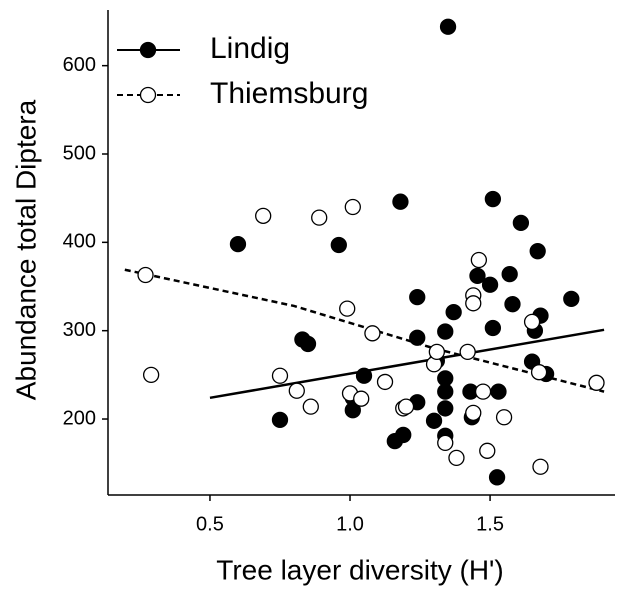  What do you see at coordinates (79, 330) in the screenshot?
I see `y-tick-label: 300` at bounding box center [79, 330].